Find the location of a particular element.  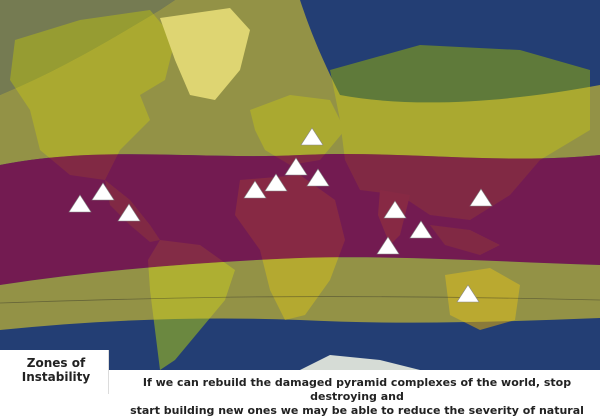

latitude-line is located at coordinates (300, 300).